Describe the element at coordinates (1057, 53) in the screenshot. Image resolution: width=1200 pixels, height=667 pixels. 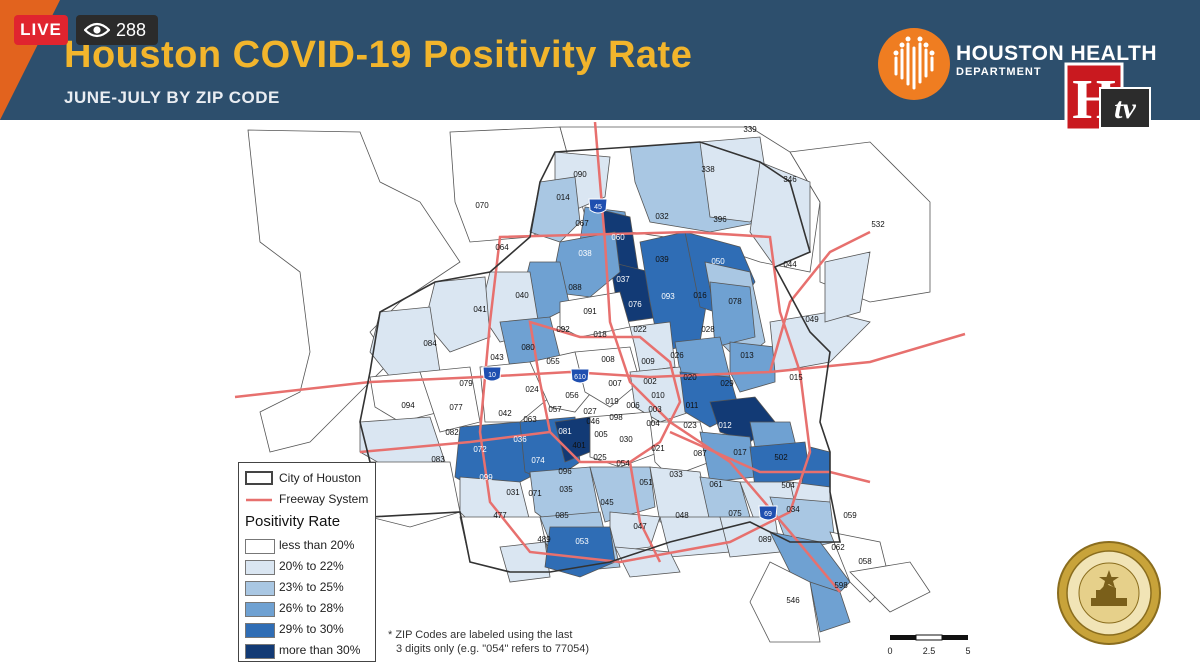
I see `org-name: HOUSTON HEALTH` at that location.